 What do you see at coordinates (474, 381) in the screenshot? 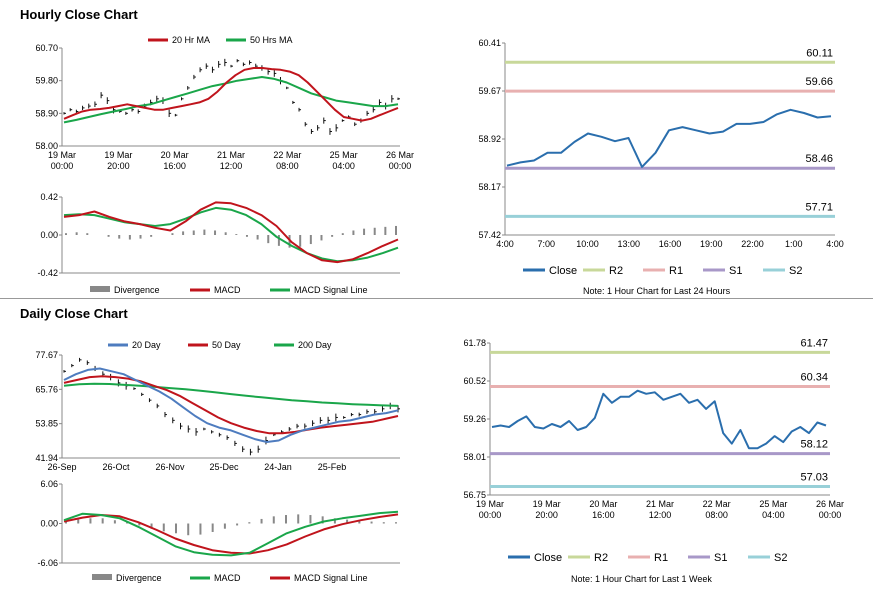
I see `daily-levels-y-tick: 60.52` at bounding box center [474, 381].